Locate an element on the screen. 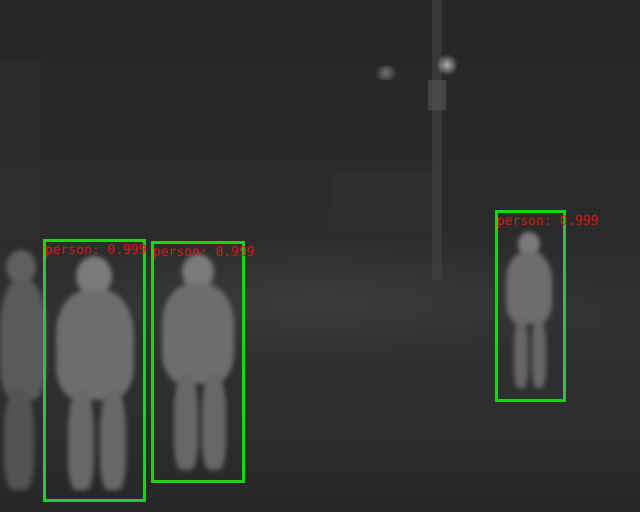 The height and width of the screenshot is (512, 640). background-shrub is located at coordinates (580, 315).